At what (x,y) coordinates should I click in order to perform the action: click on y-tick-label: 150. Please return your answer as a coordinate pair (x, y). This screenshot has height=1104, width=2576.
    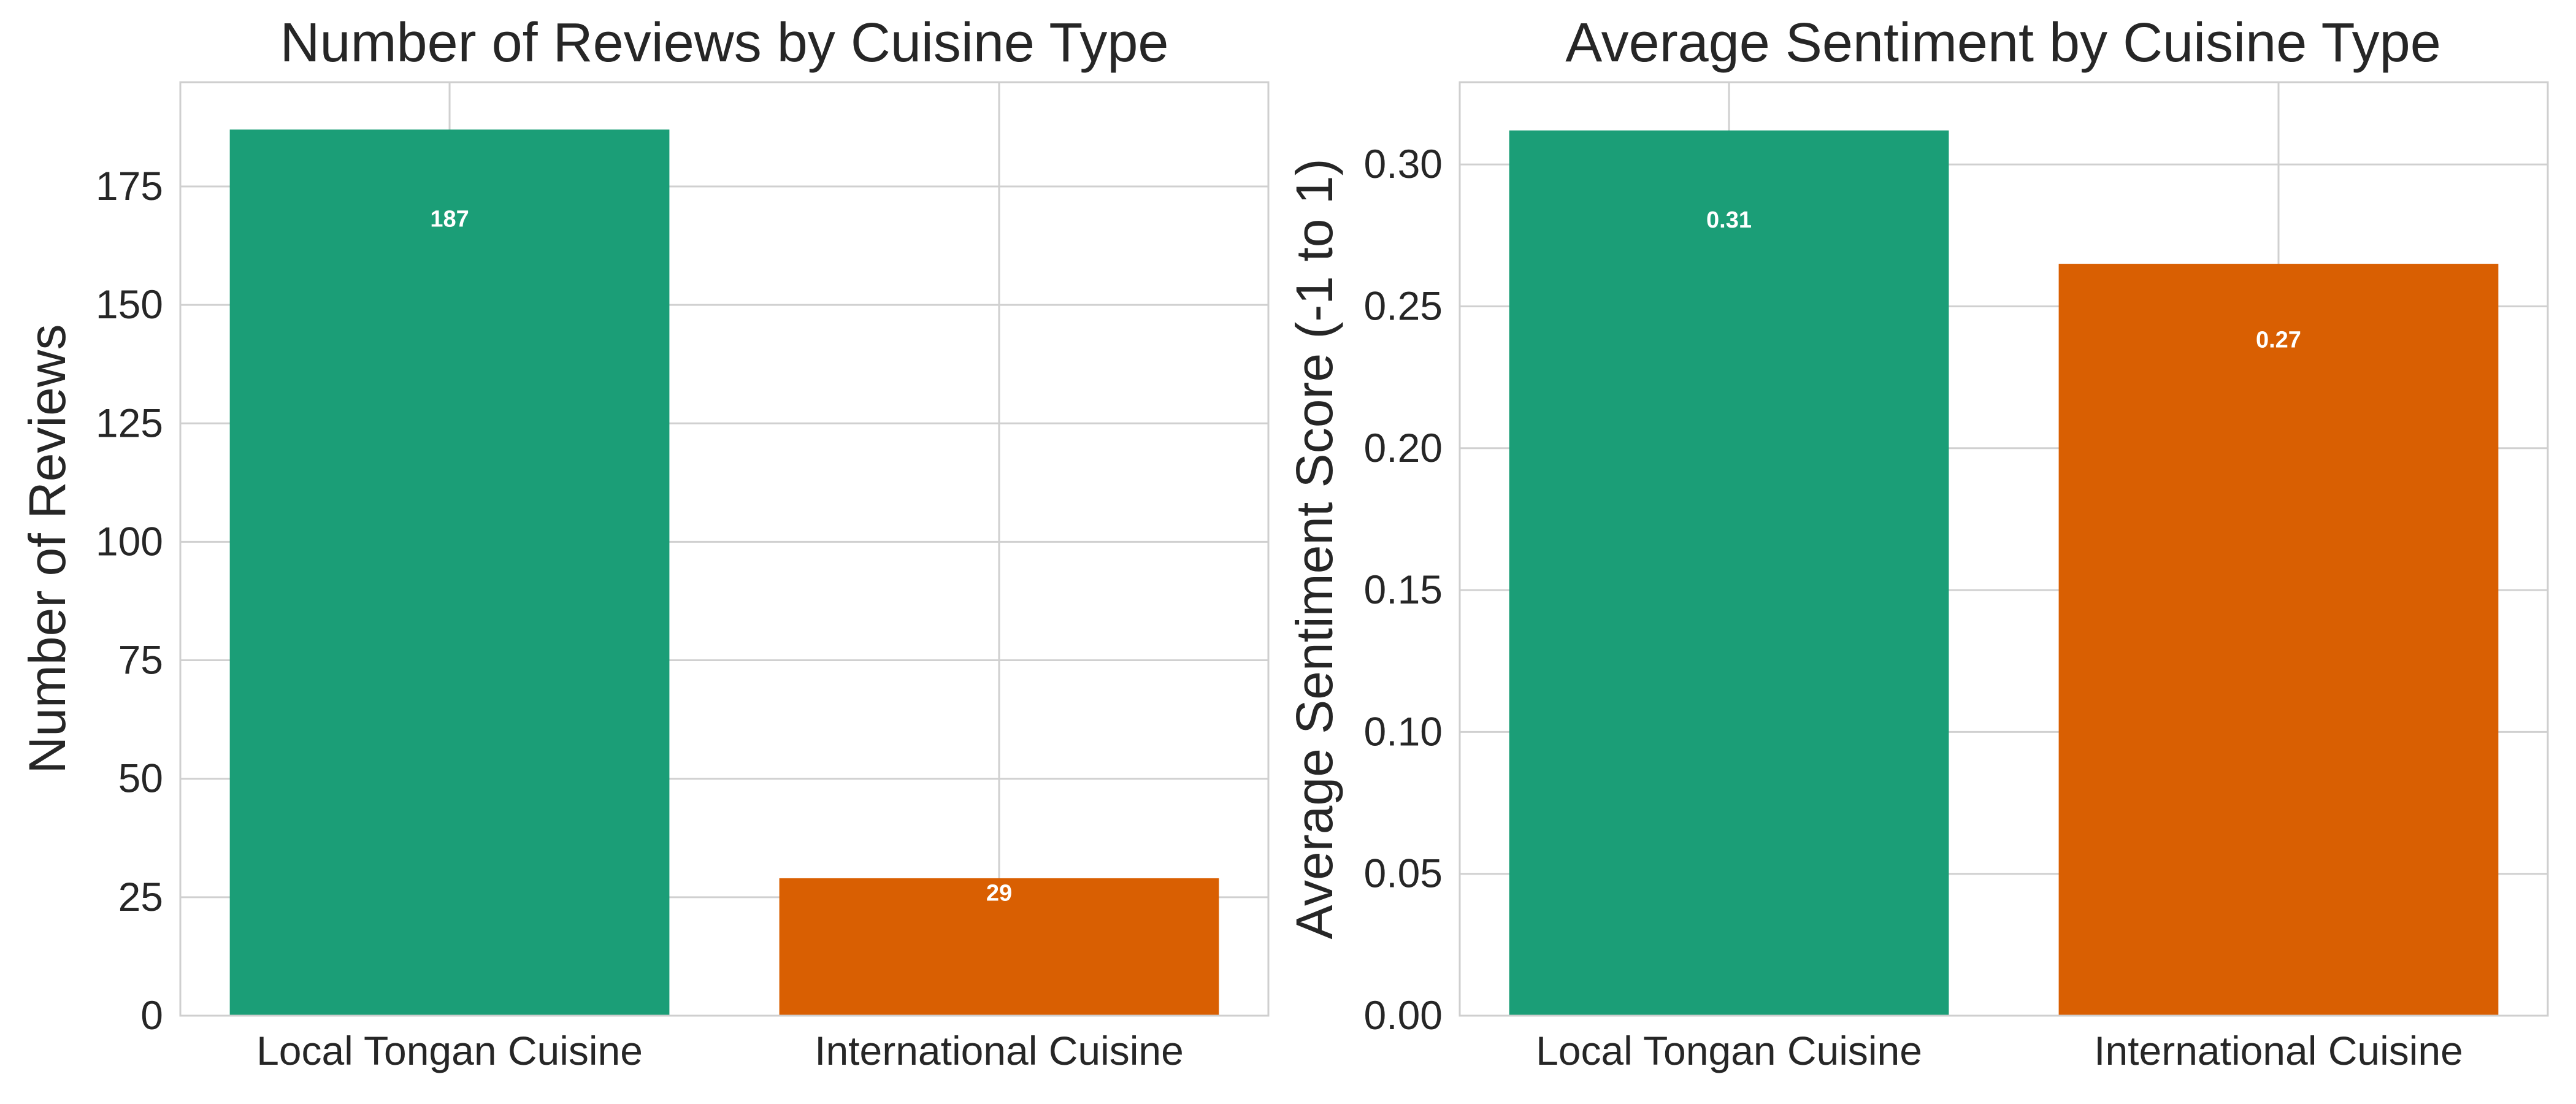
    Looking at the image, I should click on (129, 304).